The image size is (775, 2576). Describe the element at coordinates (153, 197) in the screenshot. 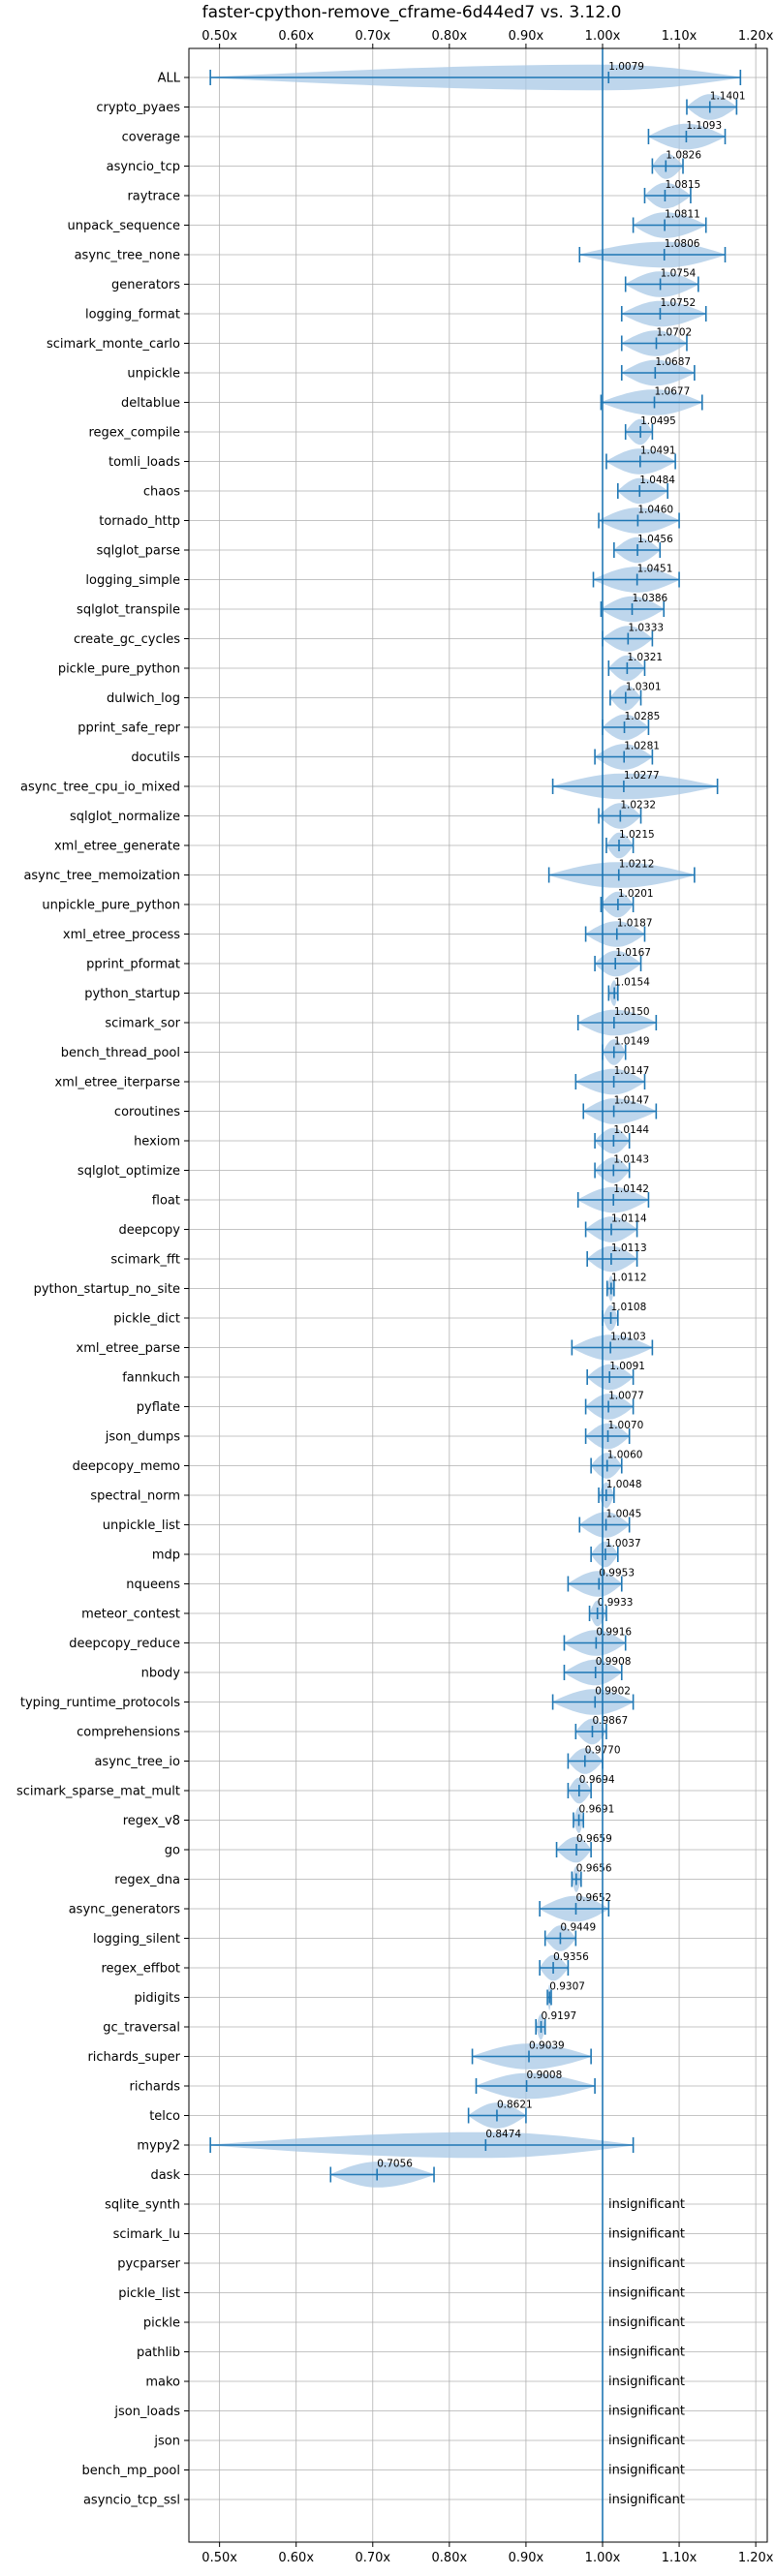

I see `y-tick-label: raytrace` at that location.